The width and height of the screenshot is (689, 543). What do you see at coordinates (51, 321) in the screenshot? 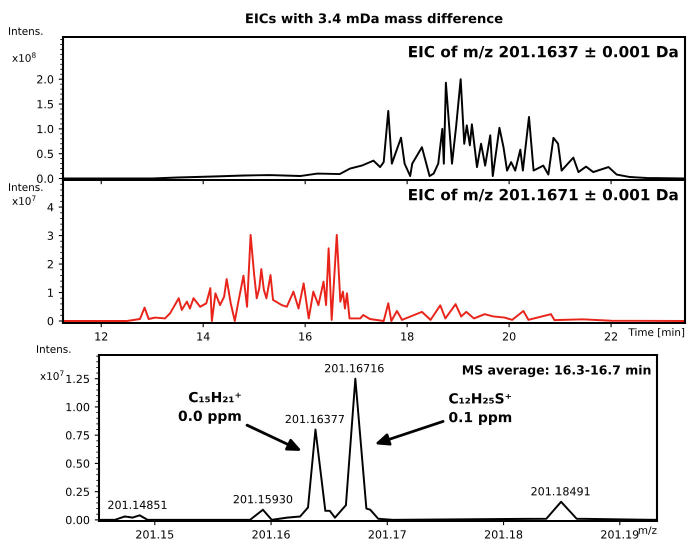
I see `y-tick-label: 0` at bounding box center [51, 321].